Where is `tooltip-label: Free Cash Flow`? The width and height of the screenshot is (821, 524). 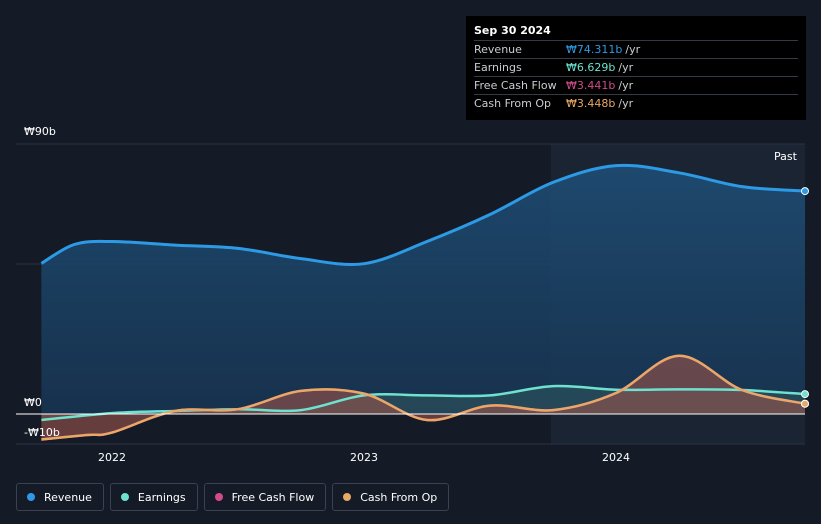
tooltip-label: Free Cash Flow is located at coordinates (515, 85).